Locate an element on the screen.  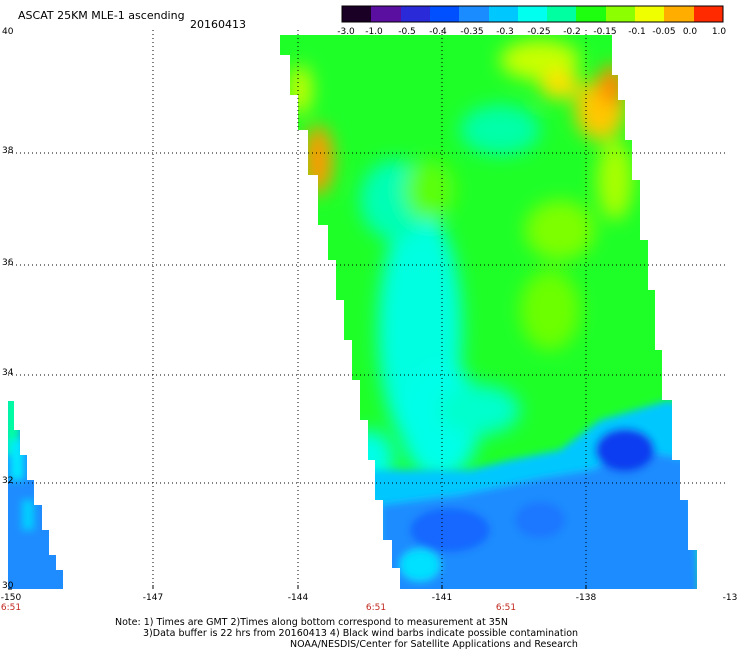
colorbar-label: -0.15 is located at coordinates (605, 32).